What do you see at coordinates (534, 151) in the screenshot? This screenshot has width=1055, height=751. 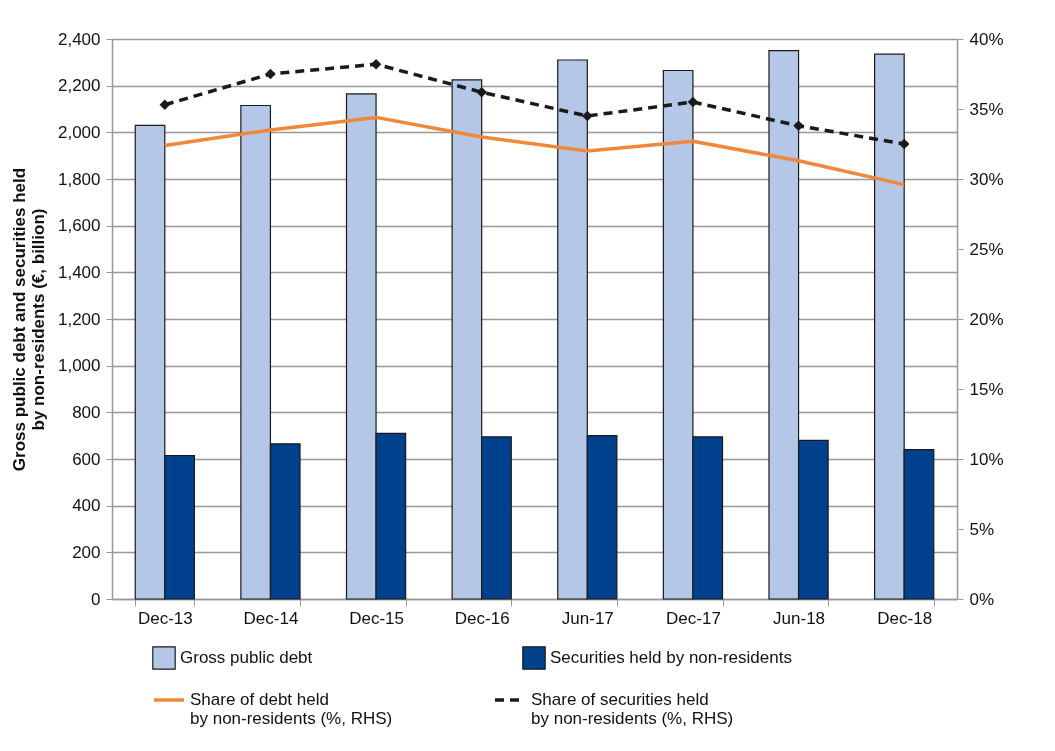 I see `line-series` at bounding box center [534, 151].